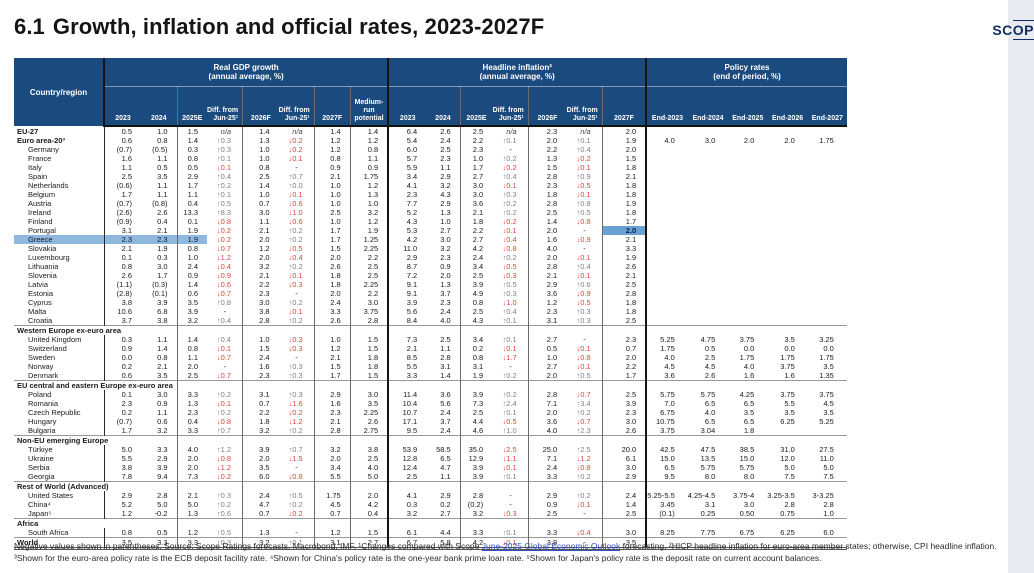  Describe the element at coordinates (407, 533) in the screenshot. I see `table-cell: 6.1` at that location.